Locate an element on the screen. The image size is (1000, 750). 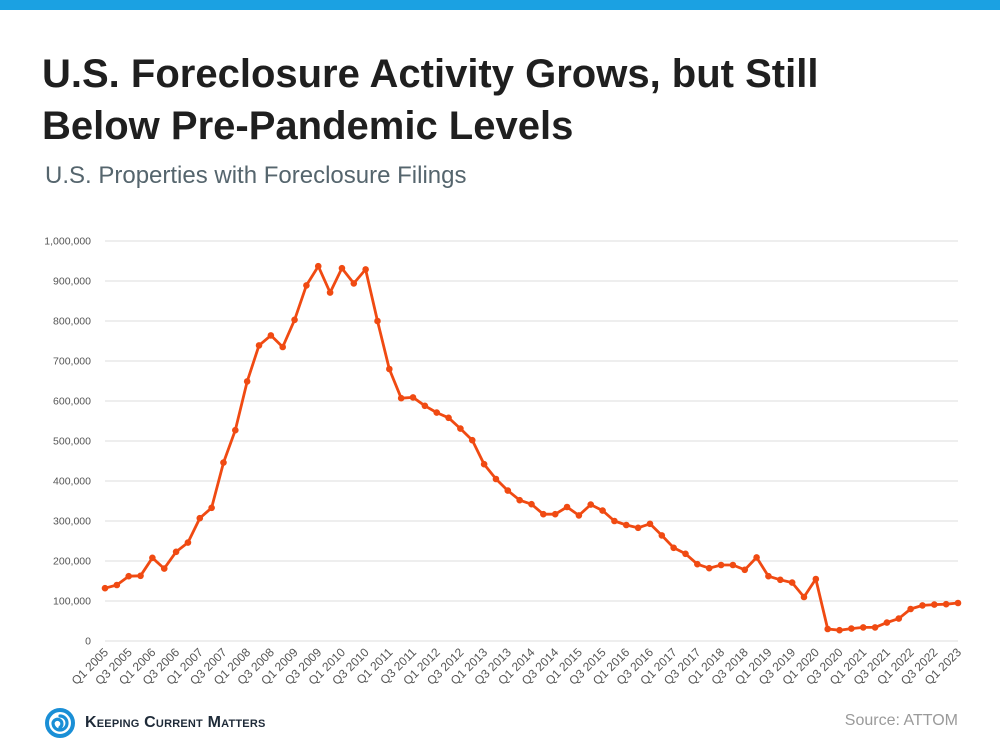
brand-name: Keeping Current Matters is located at coordinates (175, 722).